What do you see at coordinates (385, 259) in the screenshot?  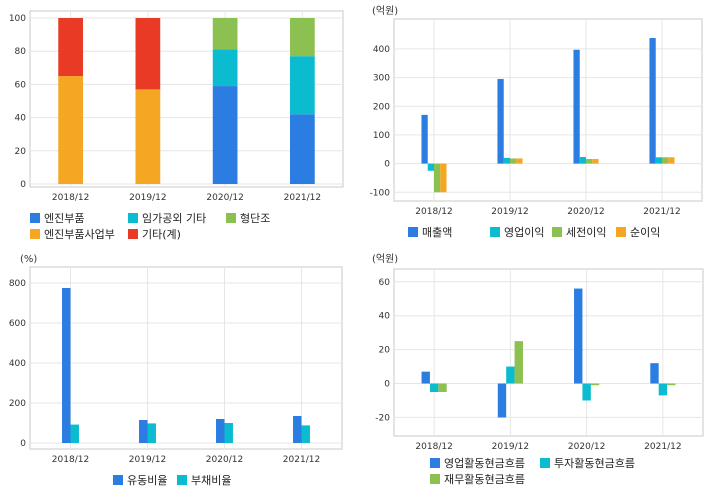 I see `unit-label: (억원)` at bounding box center [385, 259].